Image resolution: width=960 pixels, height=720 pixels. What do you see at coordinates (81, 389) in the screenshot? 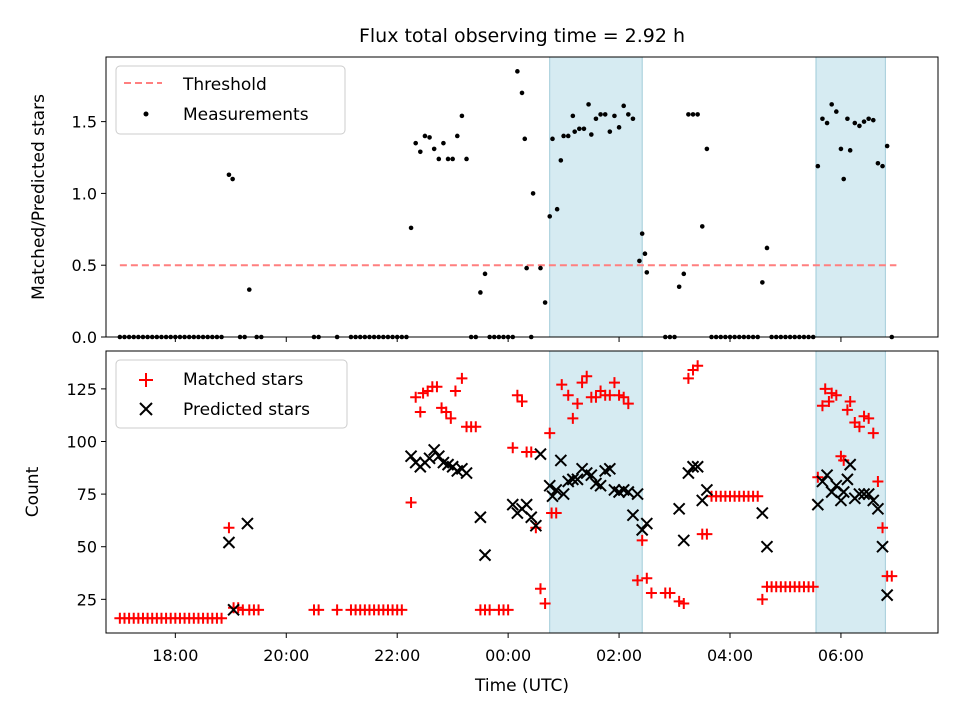
I see `y-tick-label: 125` at bounding box center [81, 389].